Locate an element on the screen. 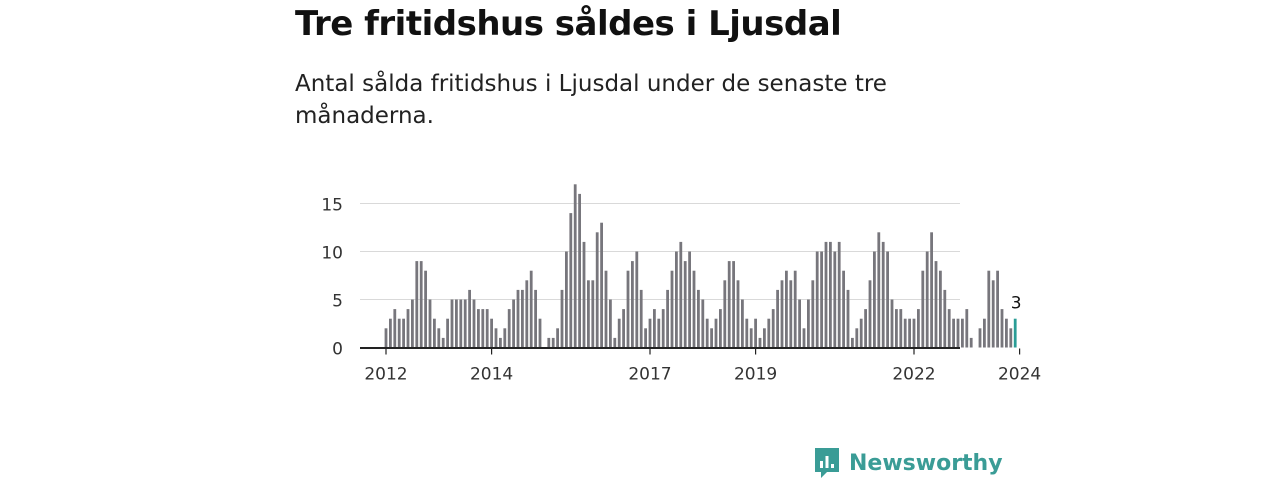 The width and height of the screenshot is (1280, 480). x-tick-label: 2012 is located at coordinates (385, 375).